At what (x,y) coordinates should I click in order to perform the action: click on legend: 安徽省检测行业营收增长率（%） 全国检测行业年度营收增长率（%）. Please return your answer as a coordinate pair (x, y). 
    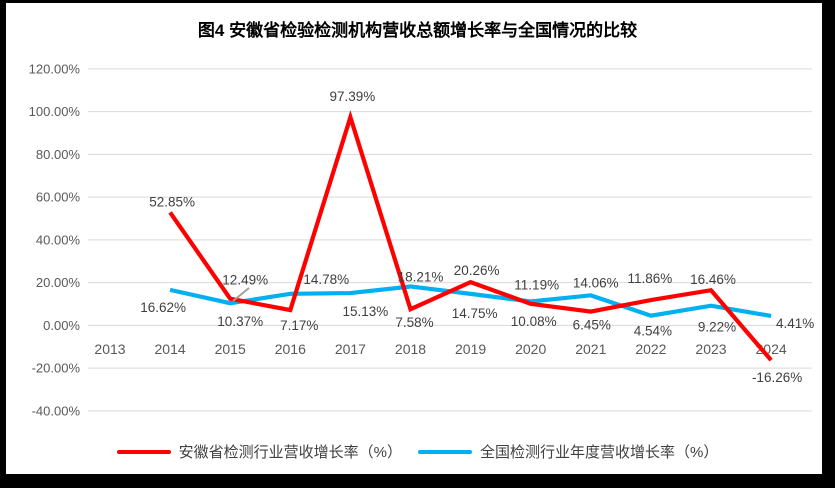
    Looking at the image, I should click on (417, 451).